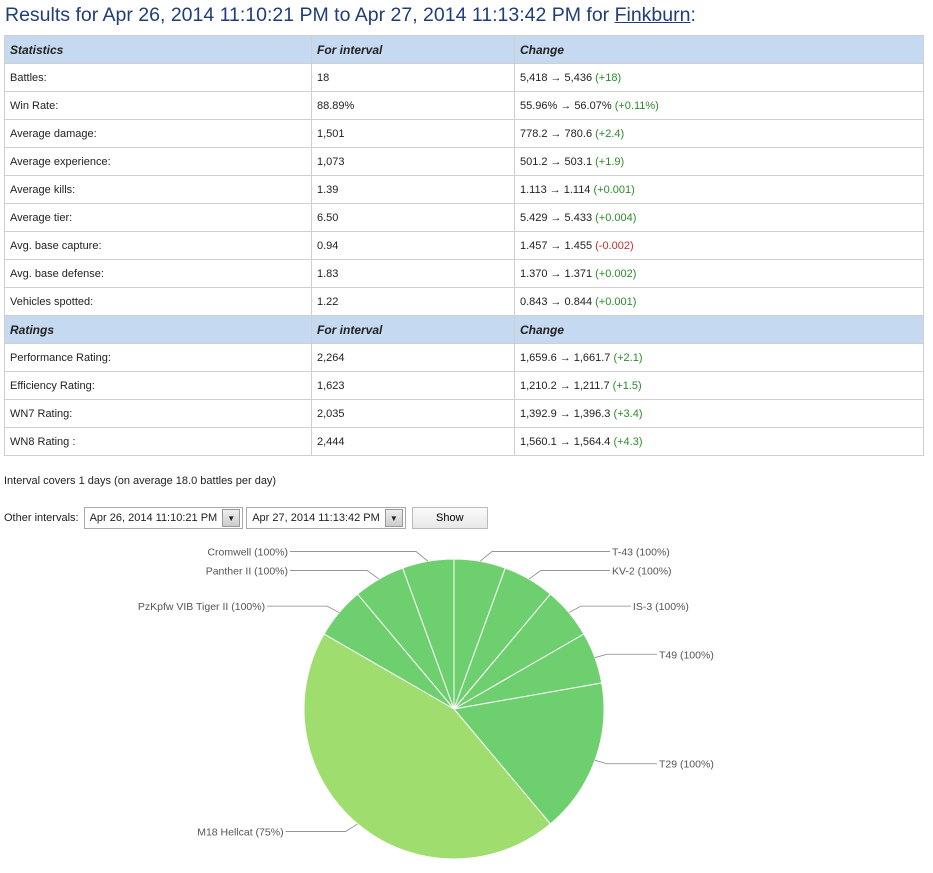  Describe the element at coordinates (686, 655) in the screenshot. I see `pie-slice-label: T49 (100%)` at that location.